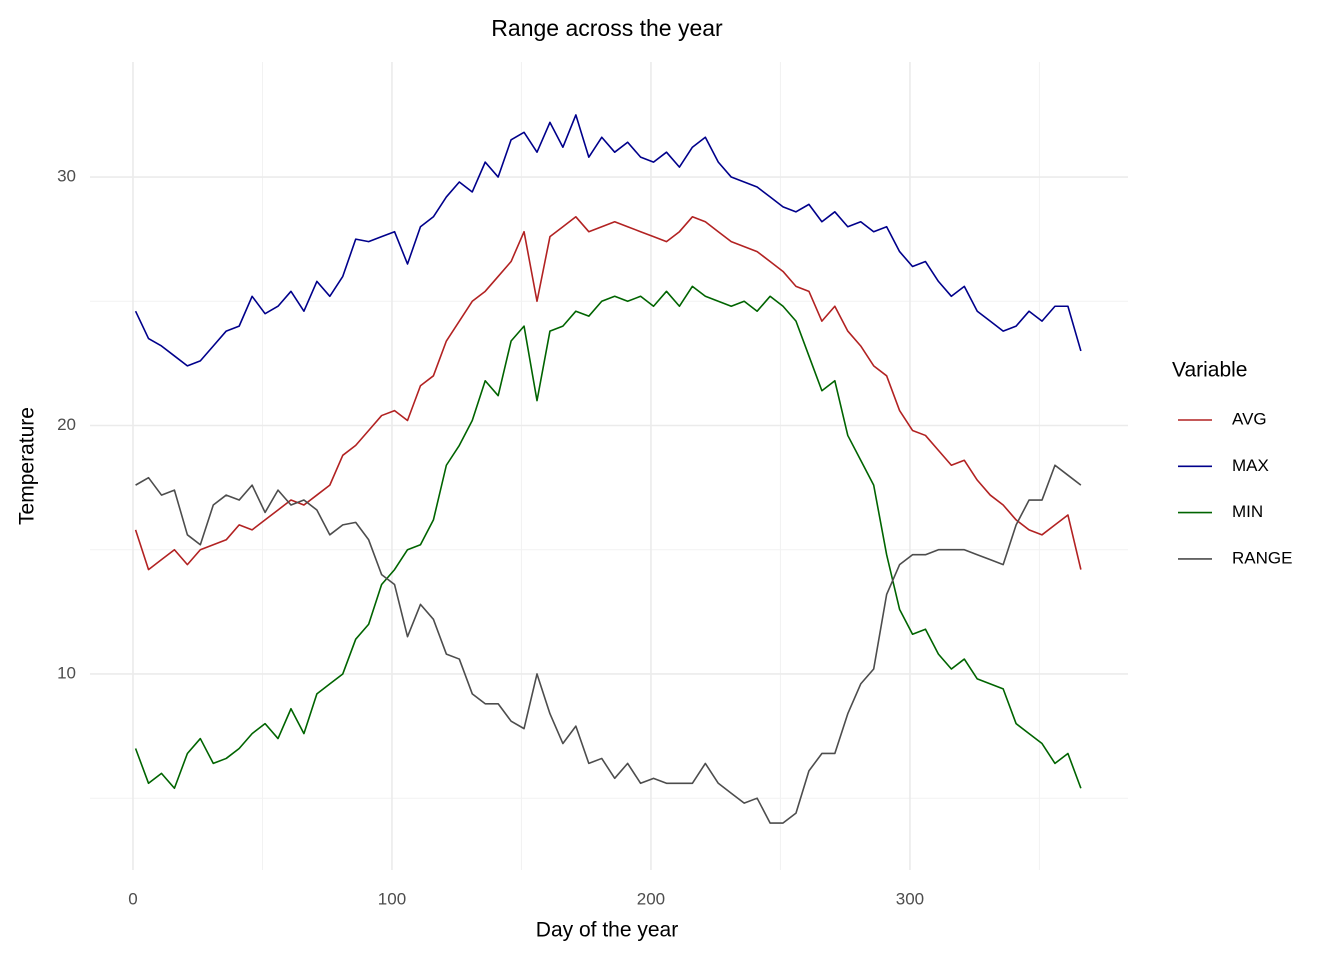  Describe the element at coordinates (66, 176) in the screenshot. I see `y-tick-label: 30` at that location.